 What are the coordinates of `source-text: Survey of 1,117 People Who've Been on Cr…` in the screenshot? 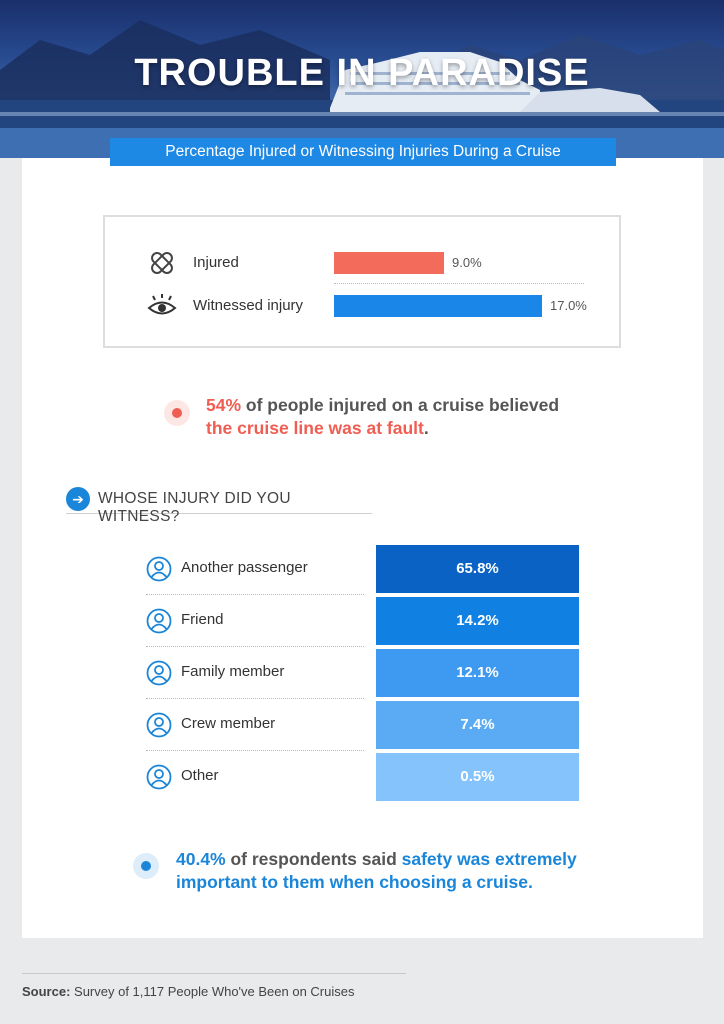 It's located at (212, 991).